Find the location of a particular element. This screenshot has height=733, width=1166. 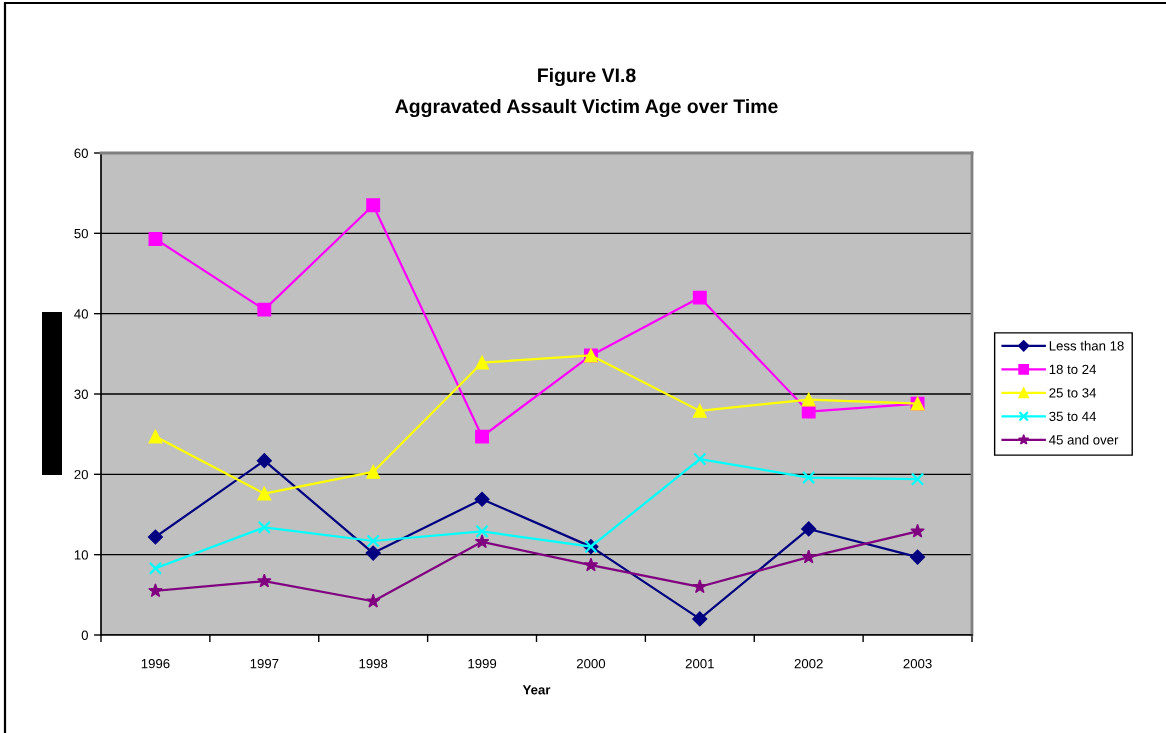

y-tick-label: 10 is located at coordinates (81, 555).